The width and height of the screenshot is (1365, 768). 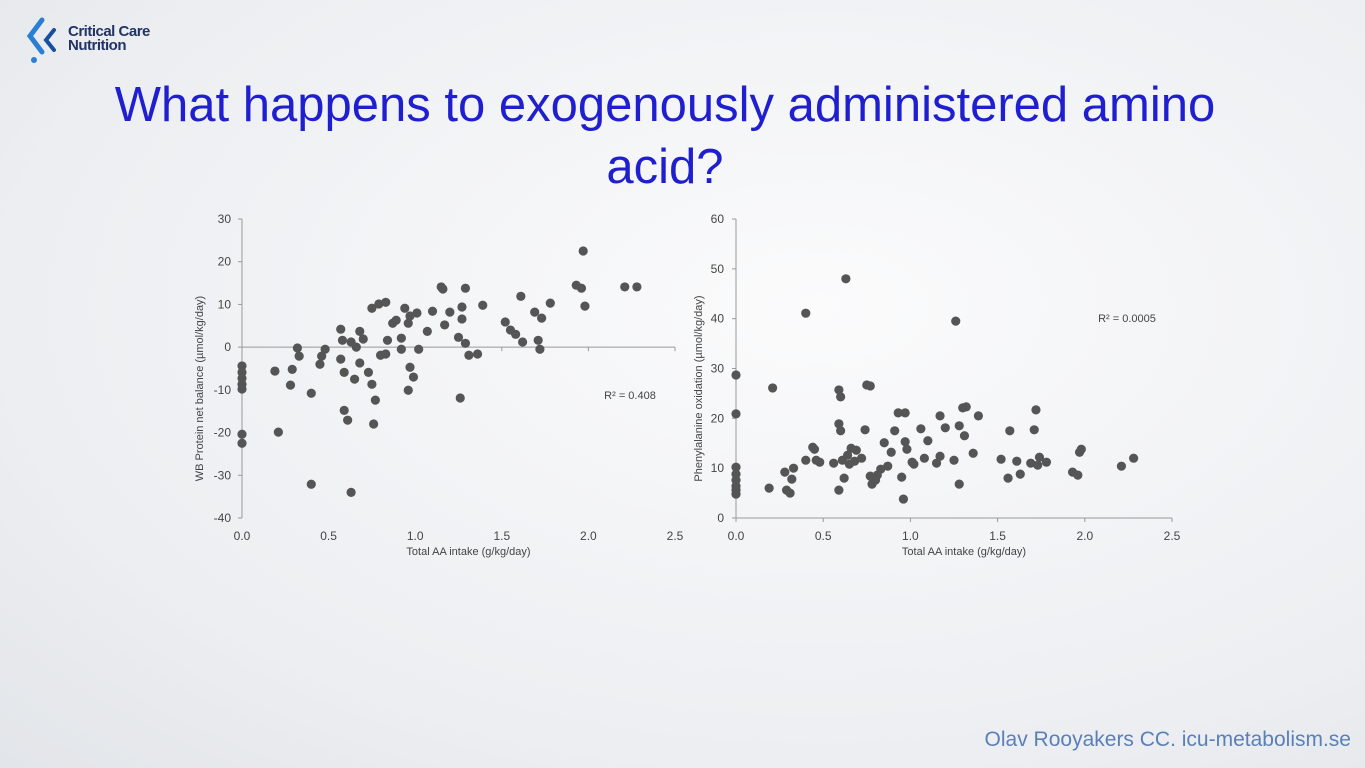 I want to click on y-tick-label: 50, so click(x=718, y=269).